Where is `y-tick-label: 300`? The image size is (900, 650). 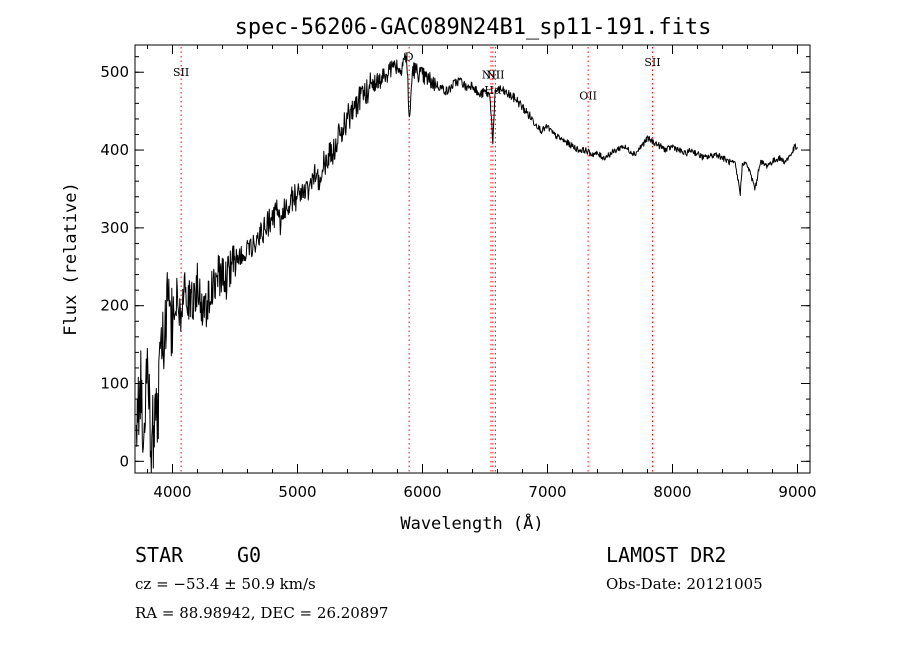
y-tick-label: 300 is located at coordinates (114, 228).